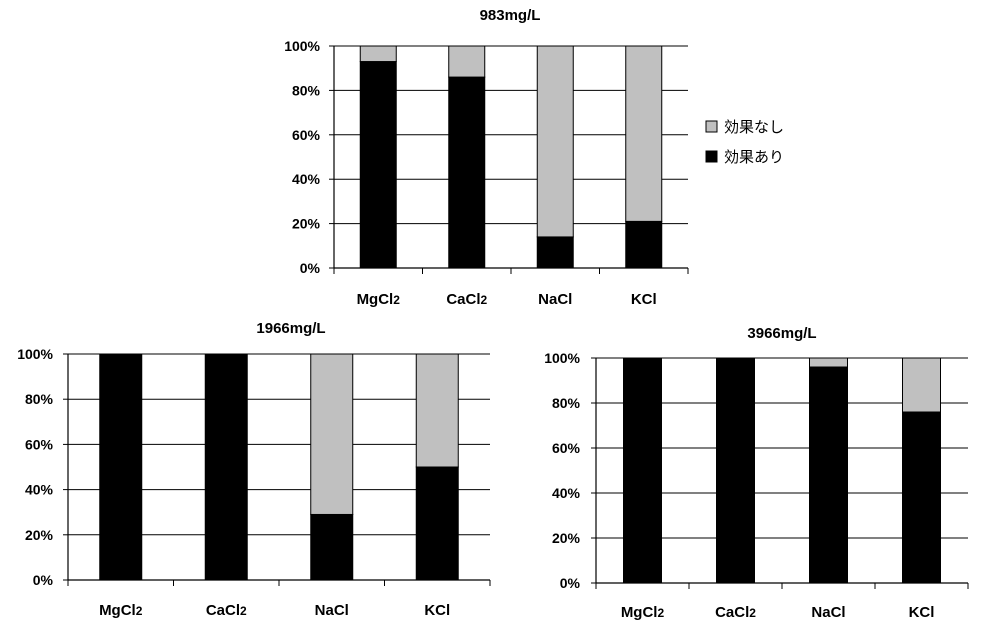 The image size is (983, 625). What do you see at coordinates (510, 15) in the screenshot?
I see `chart-title: 983mg/L` at bounding box center [510, 15].